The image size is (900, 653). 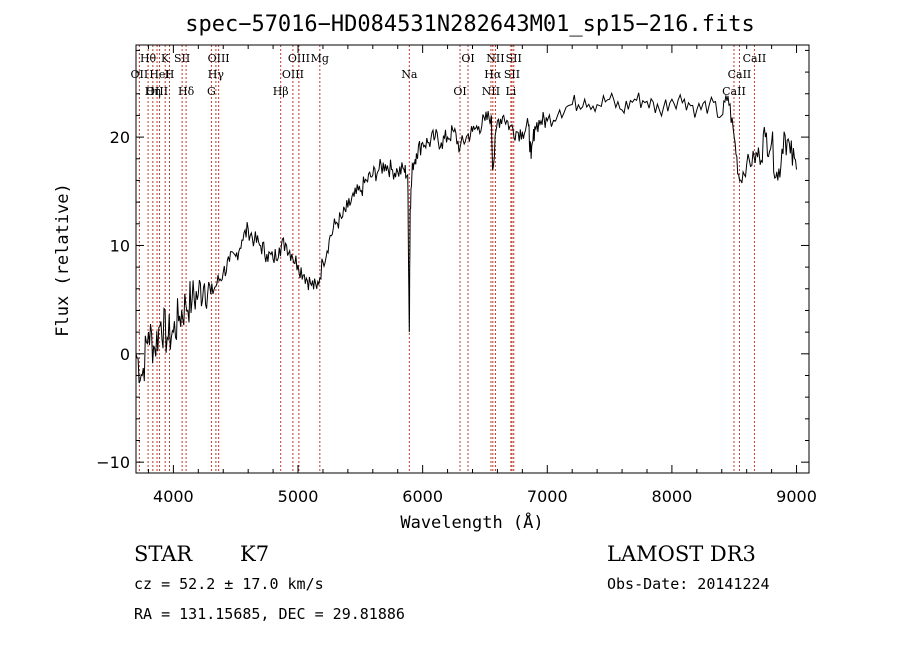 What do you see at coordinates (298, 496) in the screenshot?
I see `x-tick-label: 5000` at bounding box center [298, 496].